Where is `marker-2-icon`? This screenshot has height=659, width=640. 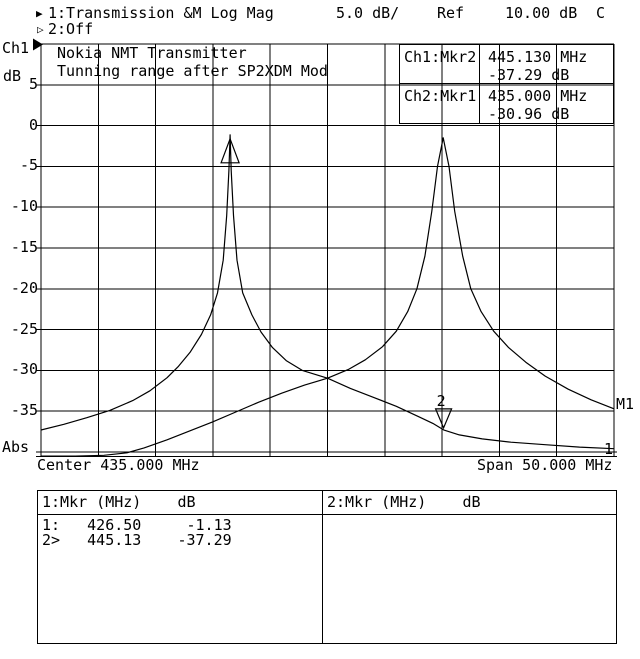
marker-2-icon is located at coordinates (443, 419).